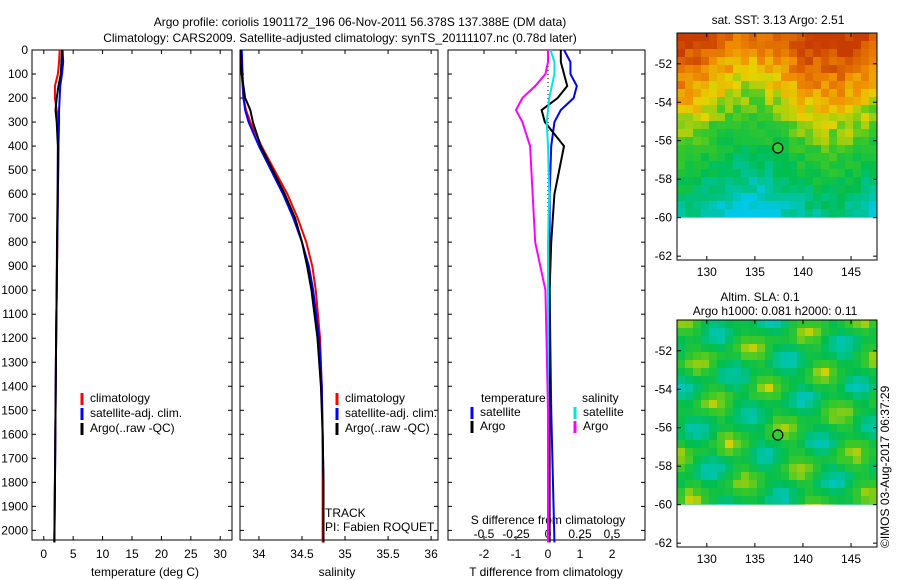 Image resolution: width=900 pixels, height=580 pixels. Describe the element at coordinates (546, 572) in the screenshot. I see `tdiff-xlabel: T difference from climatology` at that location.